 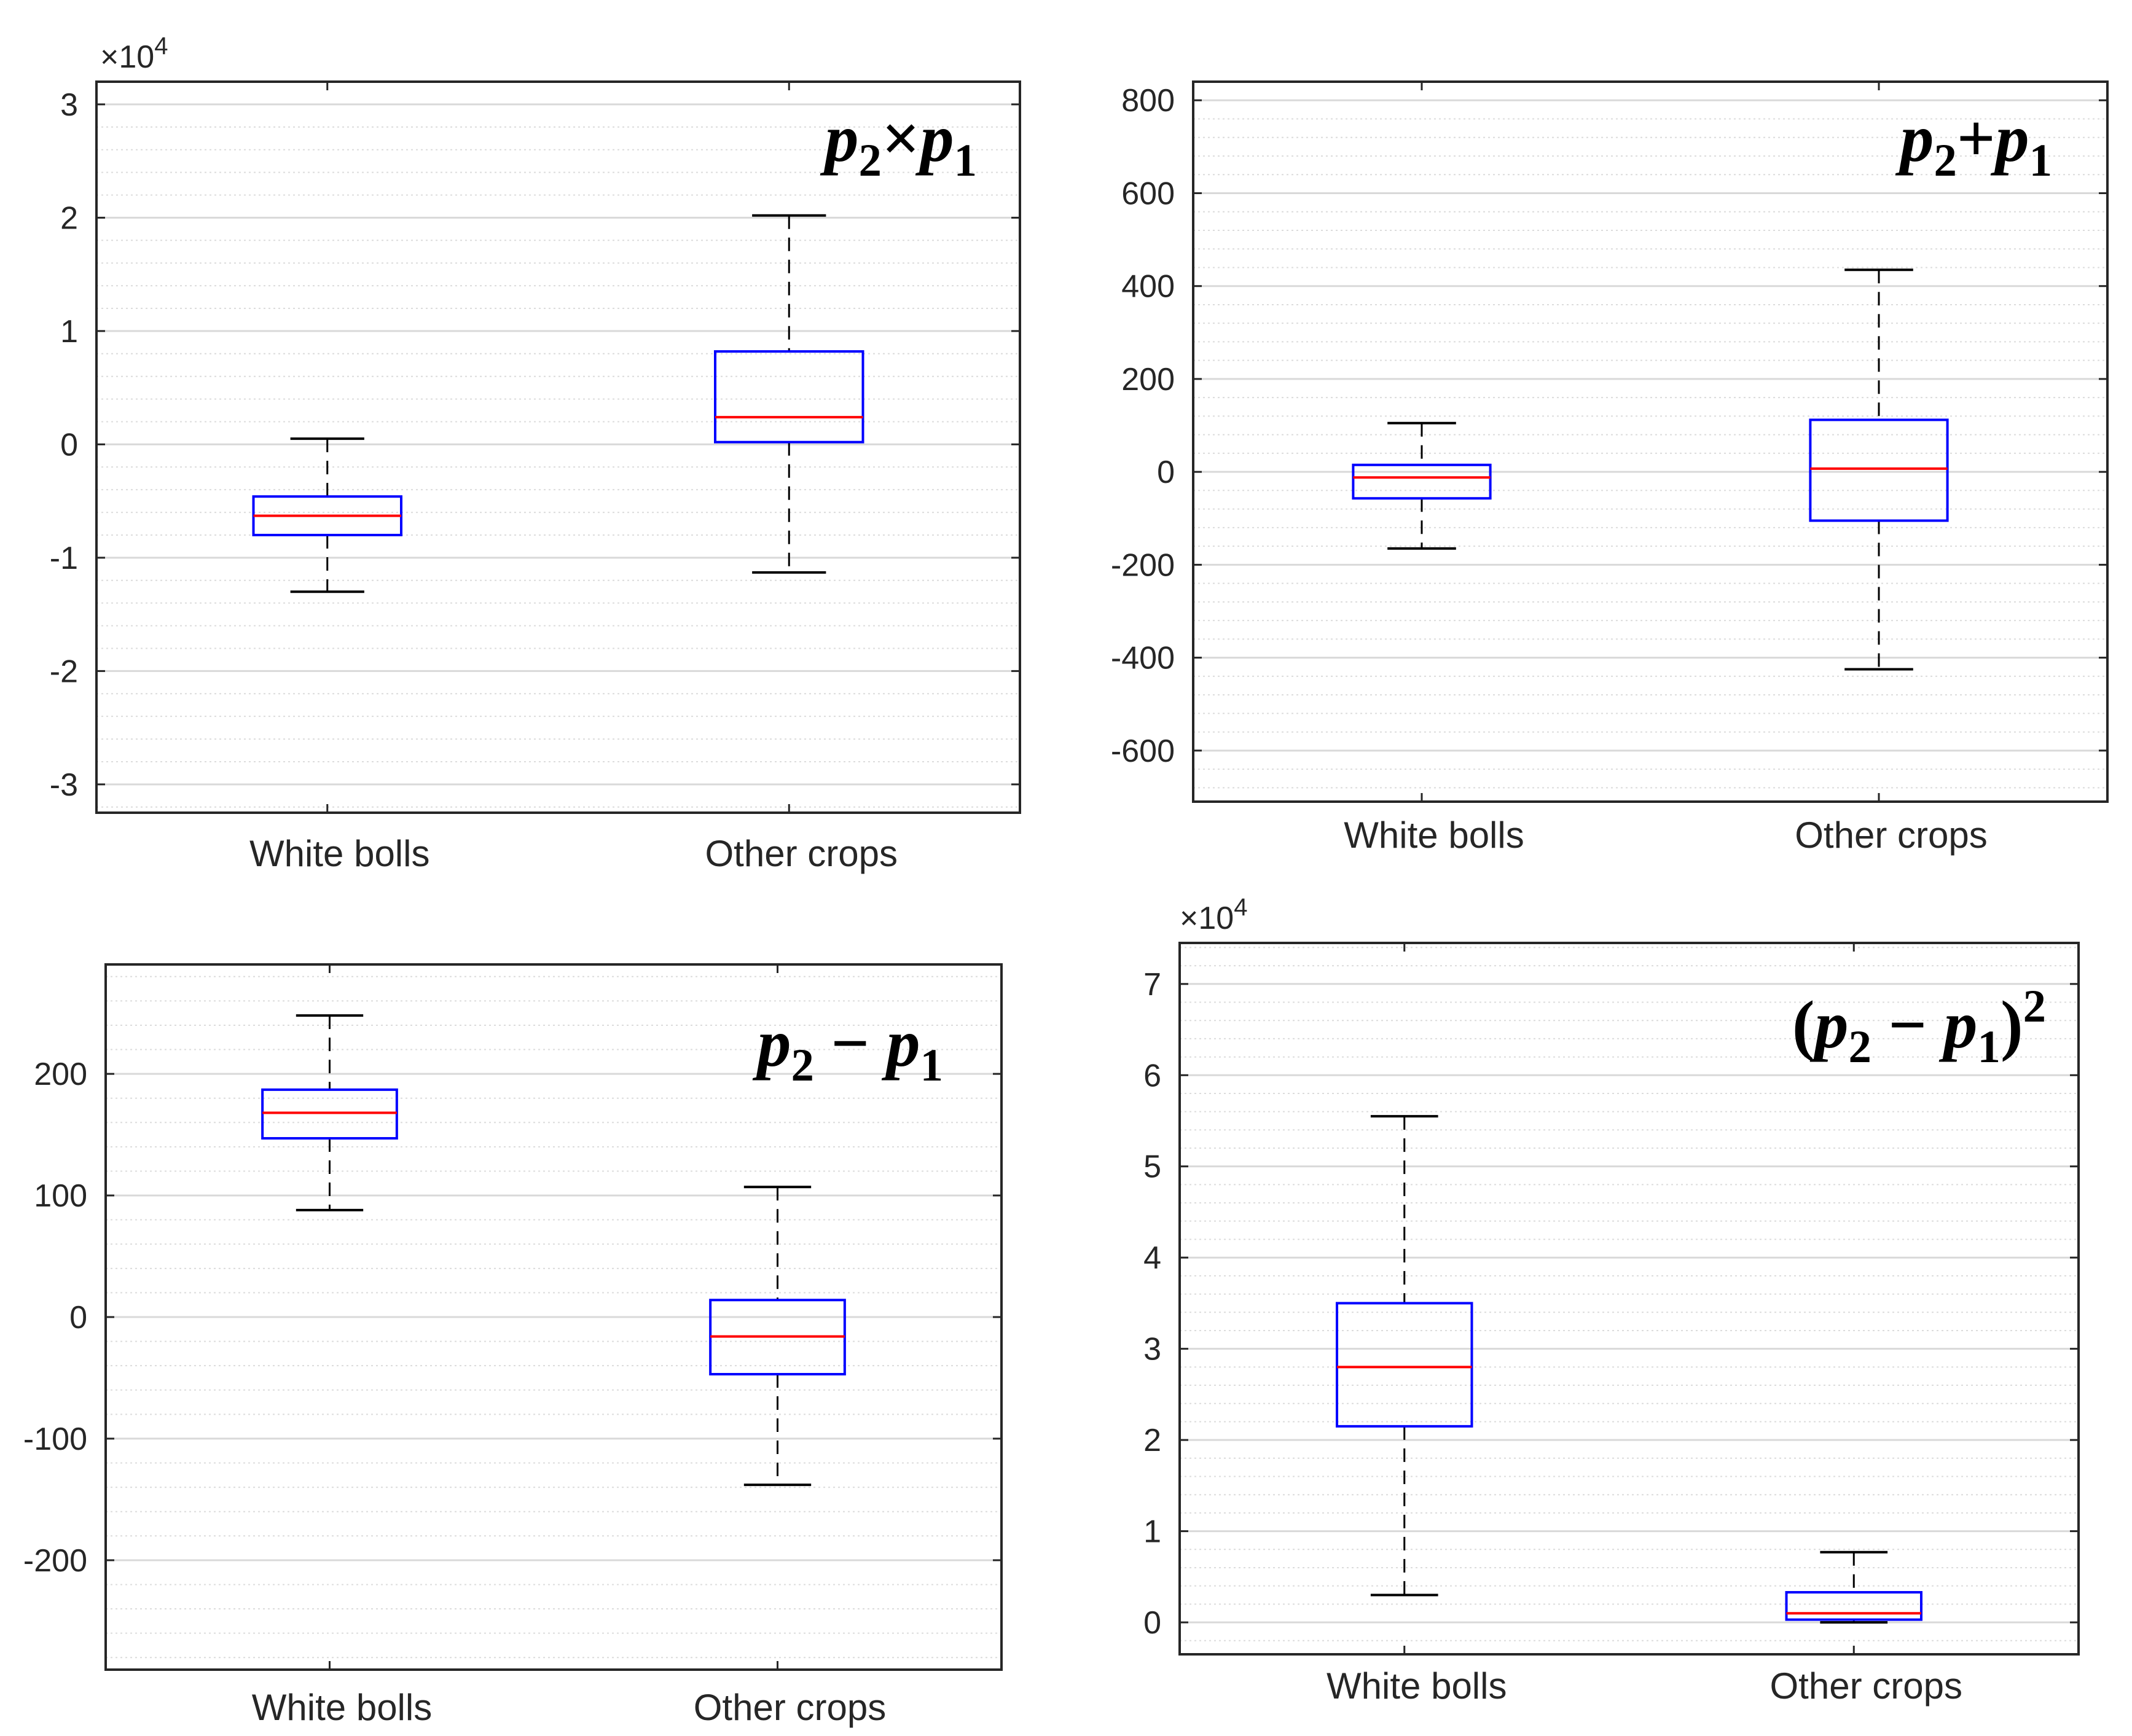 What do you see at coordinates (64, 785) in the screenshot?
I see `y-tick-label: -3` at bounding box center [64, 785].